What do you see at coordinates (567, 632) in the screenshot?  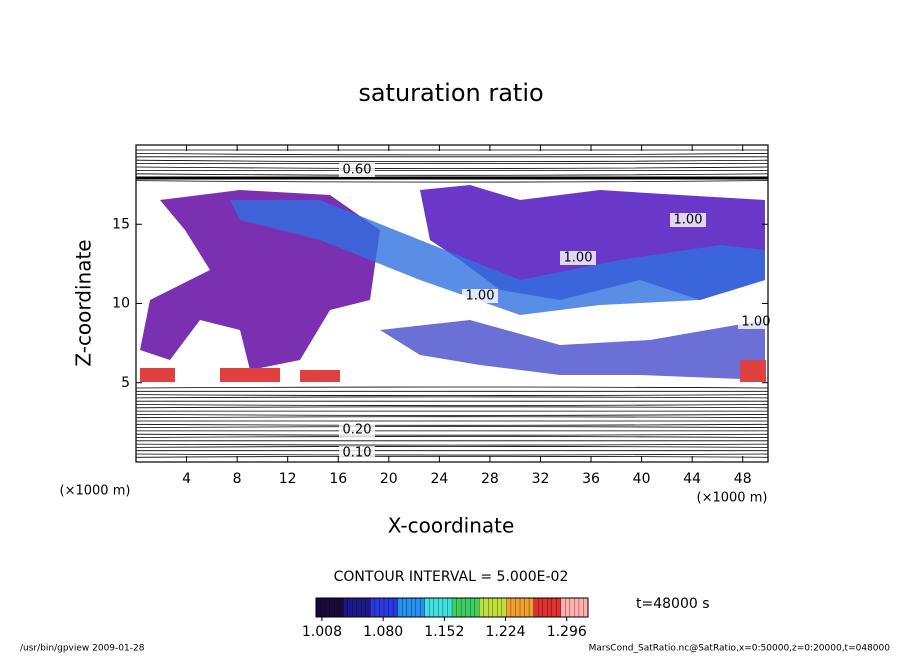 I see `colorbar-tick-label: 1.296` at bounding box center [567, 632].